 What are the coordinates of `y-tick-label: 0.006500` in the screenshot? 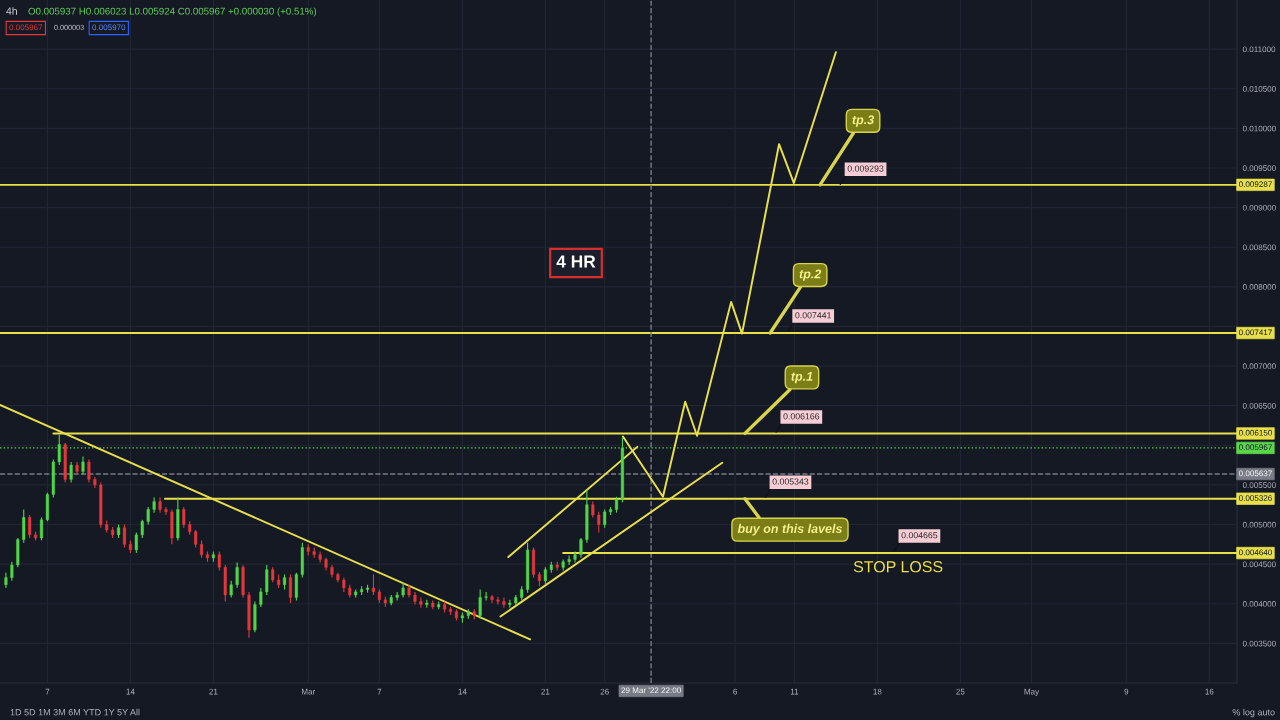 It's located at (1259, 405).